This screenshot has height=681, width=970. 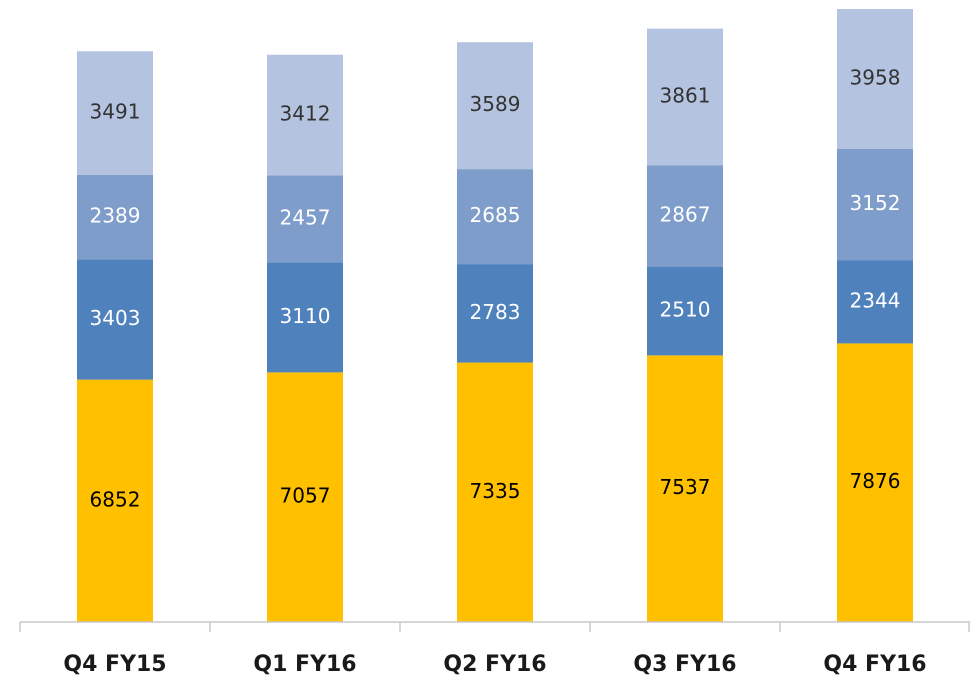 I want to click on data-label: 3412, so click(x=305, y=114).